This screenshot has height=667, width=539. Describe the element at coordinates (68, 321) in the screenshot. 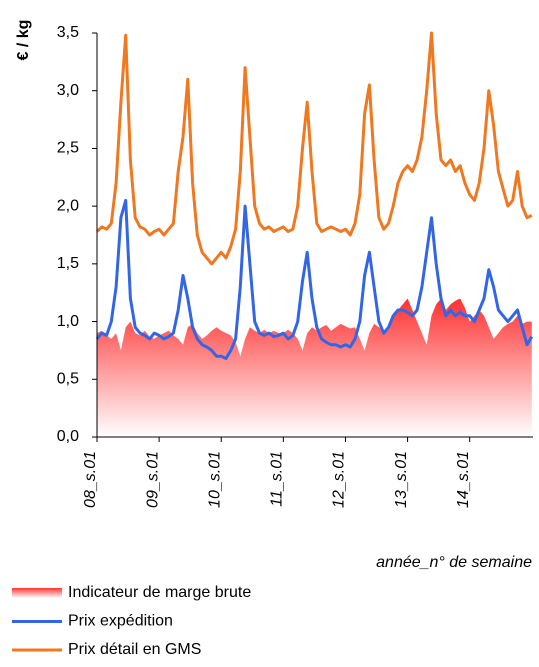

I see `y-tick-label: 1,0` at that location.